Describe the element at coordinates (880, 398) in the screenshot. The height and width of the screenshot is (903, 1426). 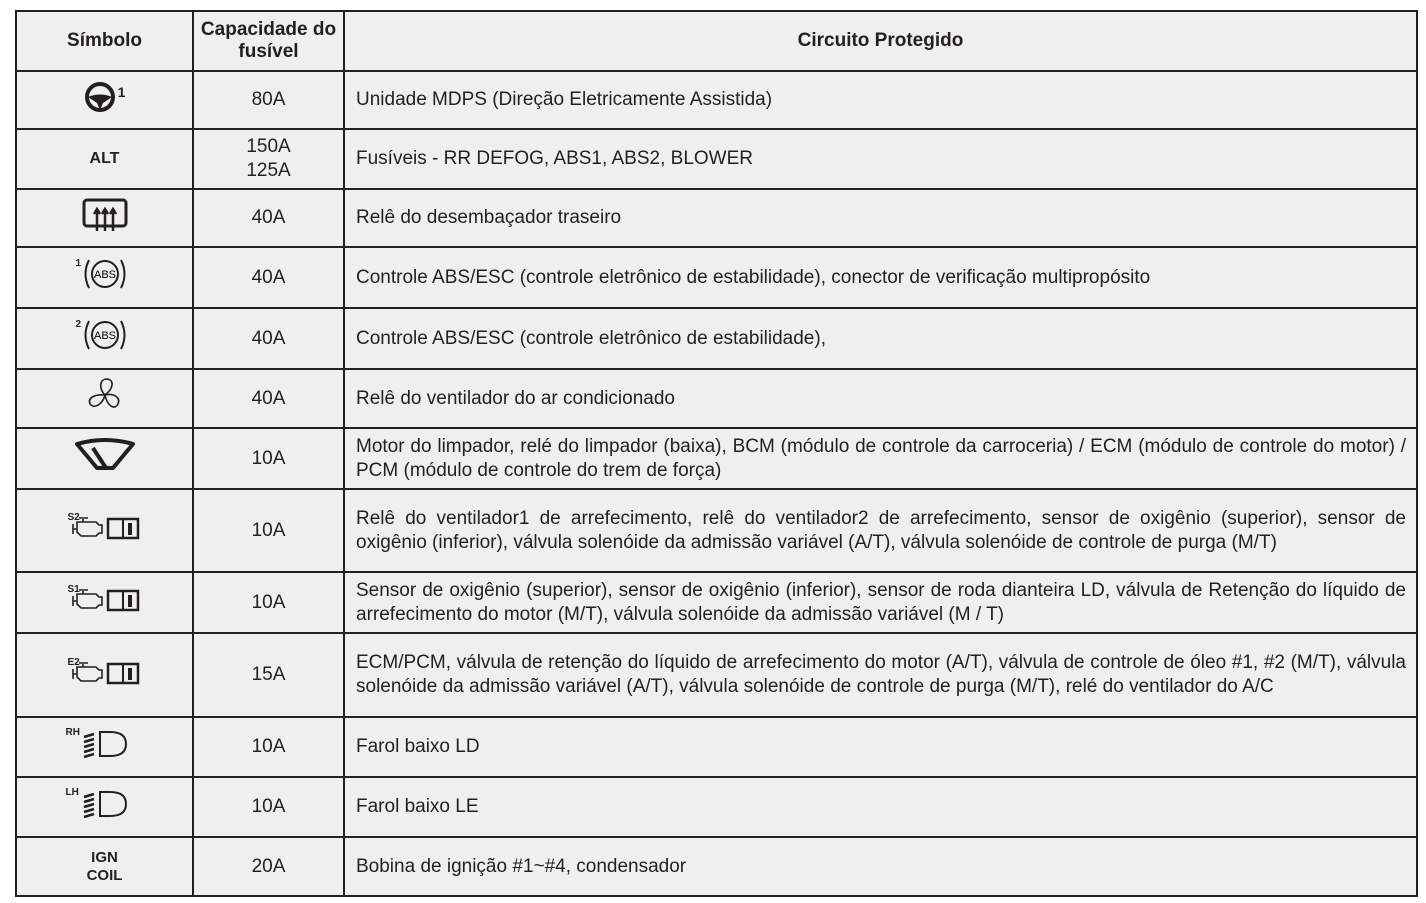
I see `circuit: Relê do ventilador do ar condicionado` at that location.